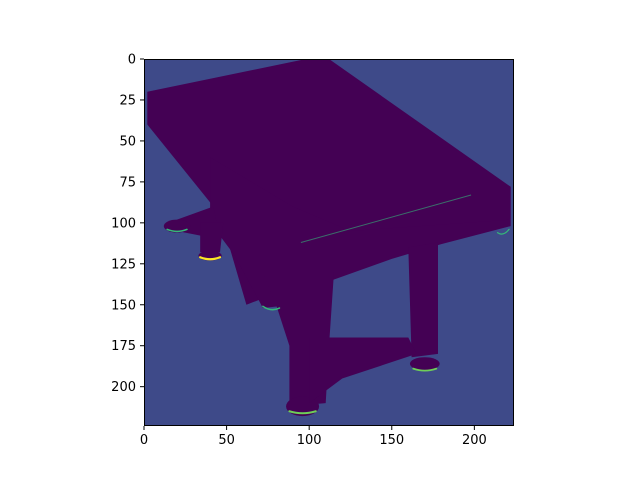 Image resolution: width=640 pixels, height=480 pixels. What do you see at coordinates (226, 440) in the screenshot?
I see `x-tick-label: 50` at bounding box center [226, 440].